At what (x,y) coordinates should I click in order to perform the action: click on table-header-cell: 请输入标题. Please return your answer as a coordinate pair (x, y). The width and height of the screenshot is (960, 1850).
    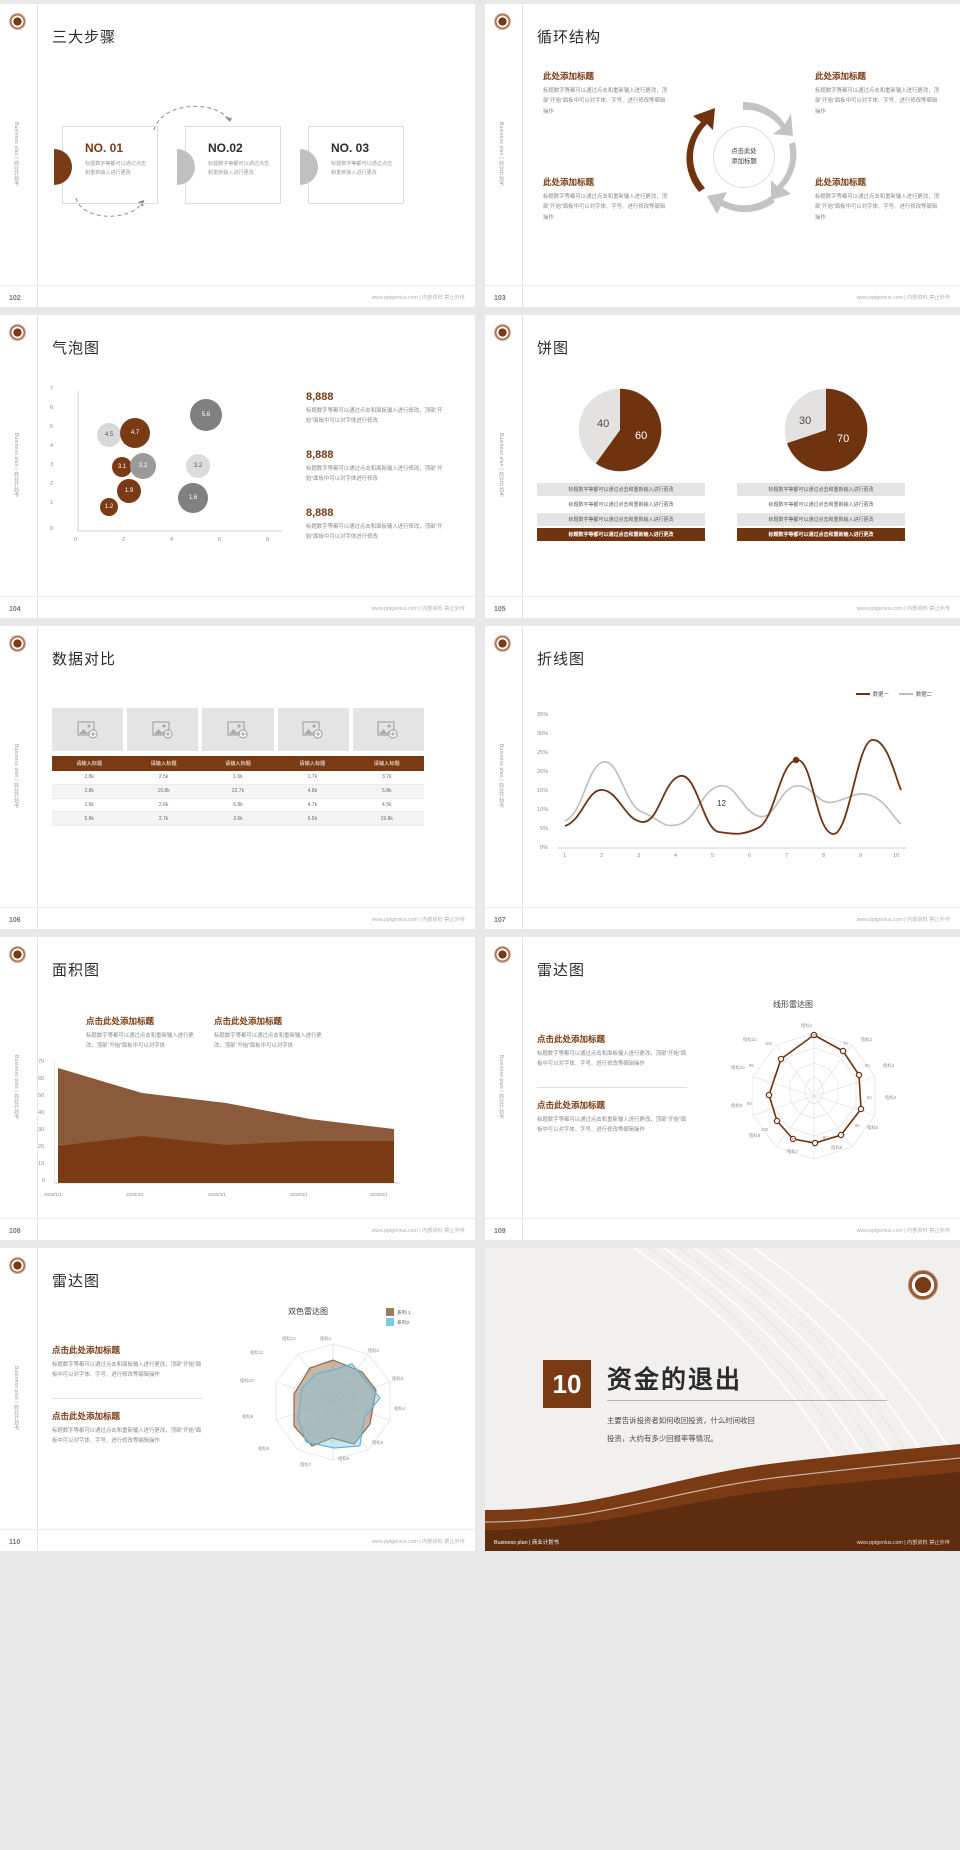
    Looking at the image, I should click on (312, 763).